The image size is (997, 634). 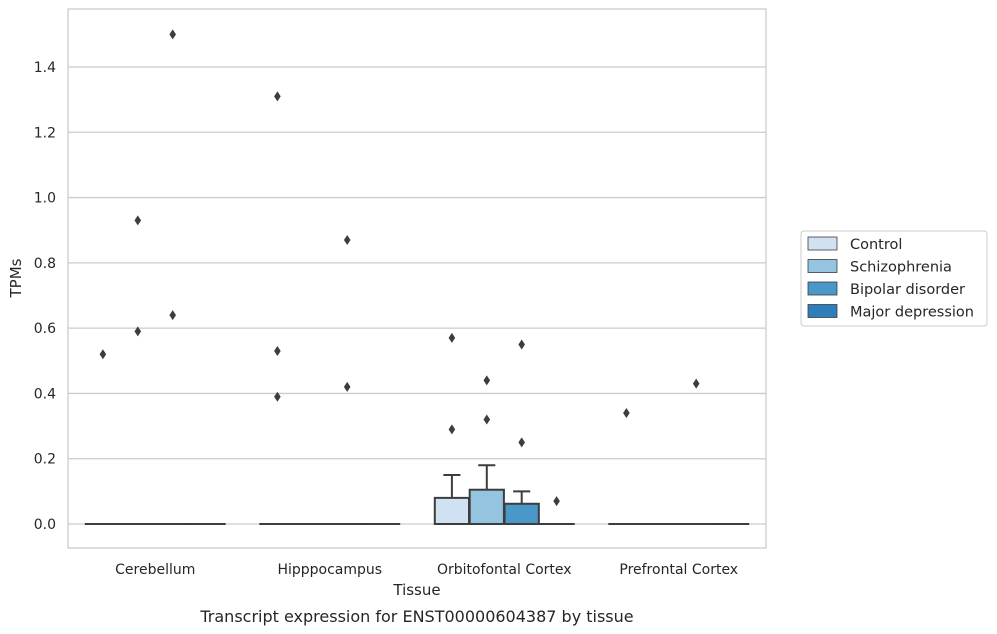 I want to click on box-series, so click(x=417, y=495).